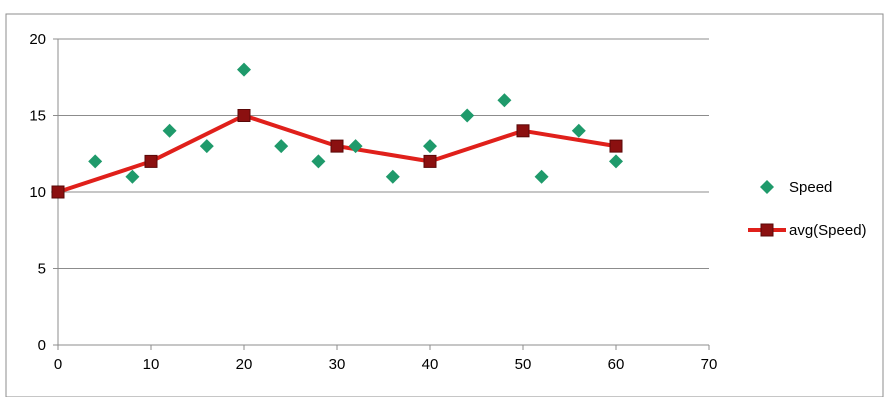 This screenshot has height=397, width=887. Describe the element at coordinates (42, 345) in the screenshot. I see `y-tick-label-0: 0` at that location.